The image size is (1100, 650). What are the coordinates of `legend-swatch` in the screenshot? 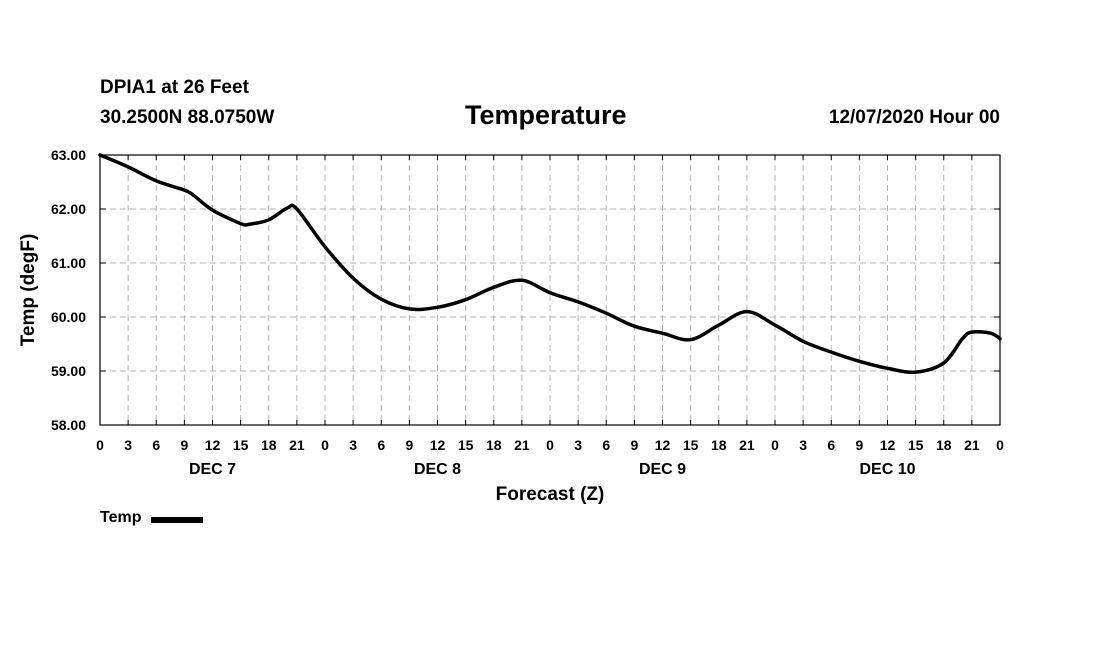 It's located at (177, 520).